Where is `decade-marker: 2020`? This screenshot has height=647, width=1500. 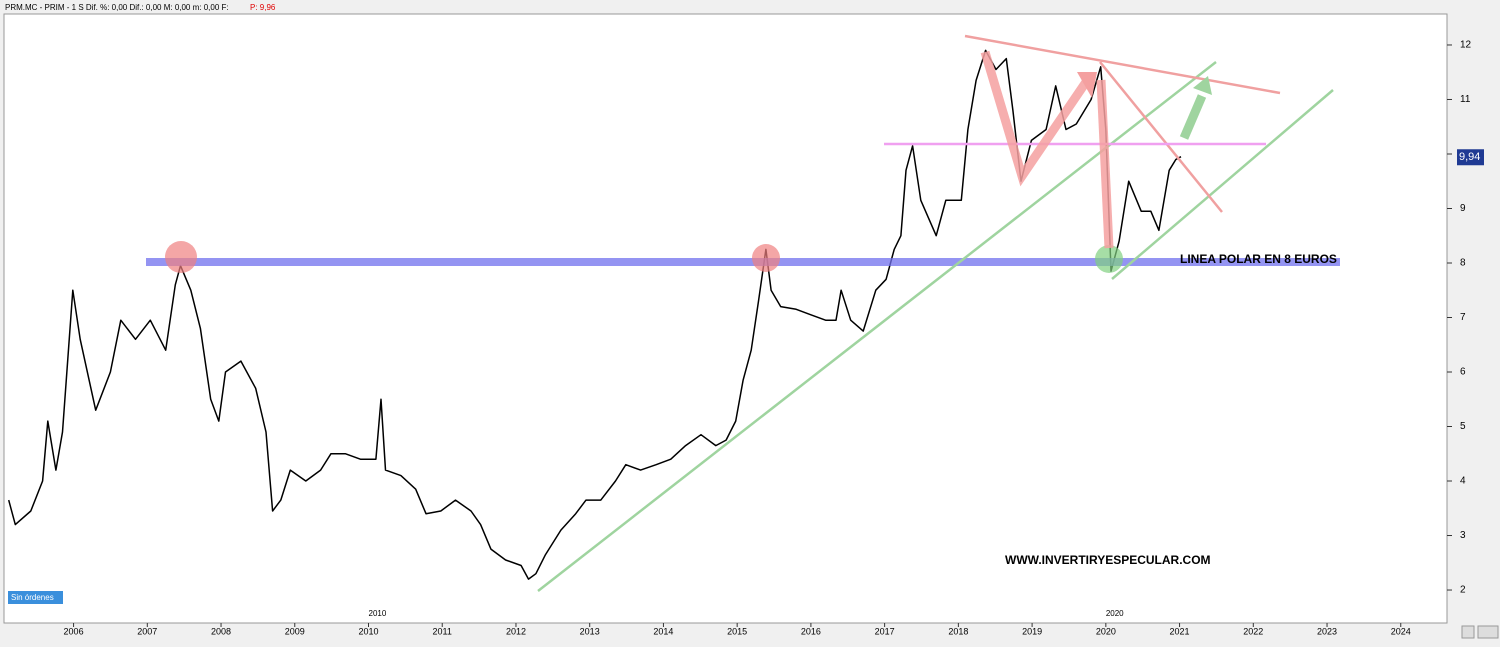 decade-marker: 2020 is located at coordinates (1115, 613).